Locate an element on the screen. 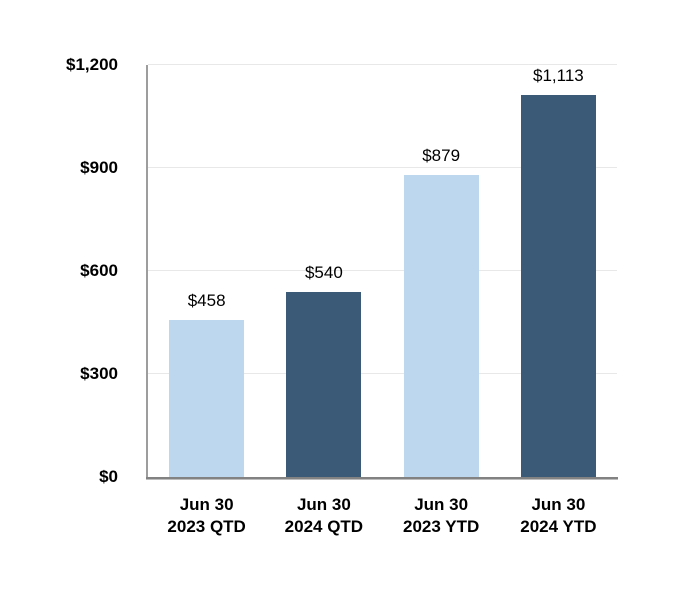 The height and width of the screenshot is (600, 680). x-tick-label-line: 2023 YTD is located at coordinates (441, 526).